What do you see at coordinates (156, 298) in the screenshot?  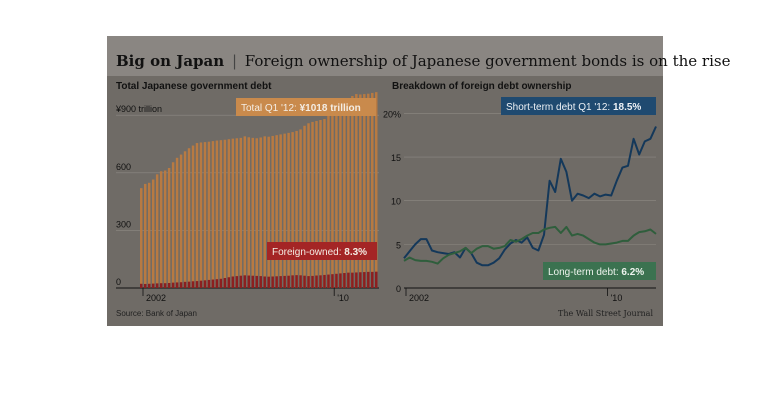 I see `left-x-tick-label: 2002` at bounding box center [156, 298].